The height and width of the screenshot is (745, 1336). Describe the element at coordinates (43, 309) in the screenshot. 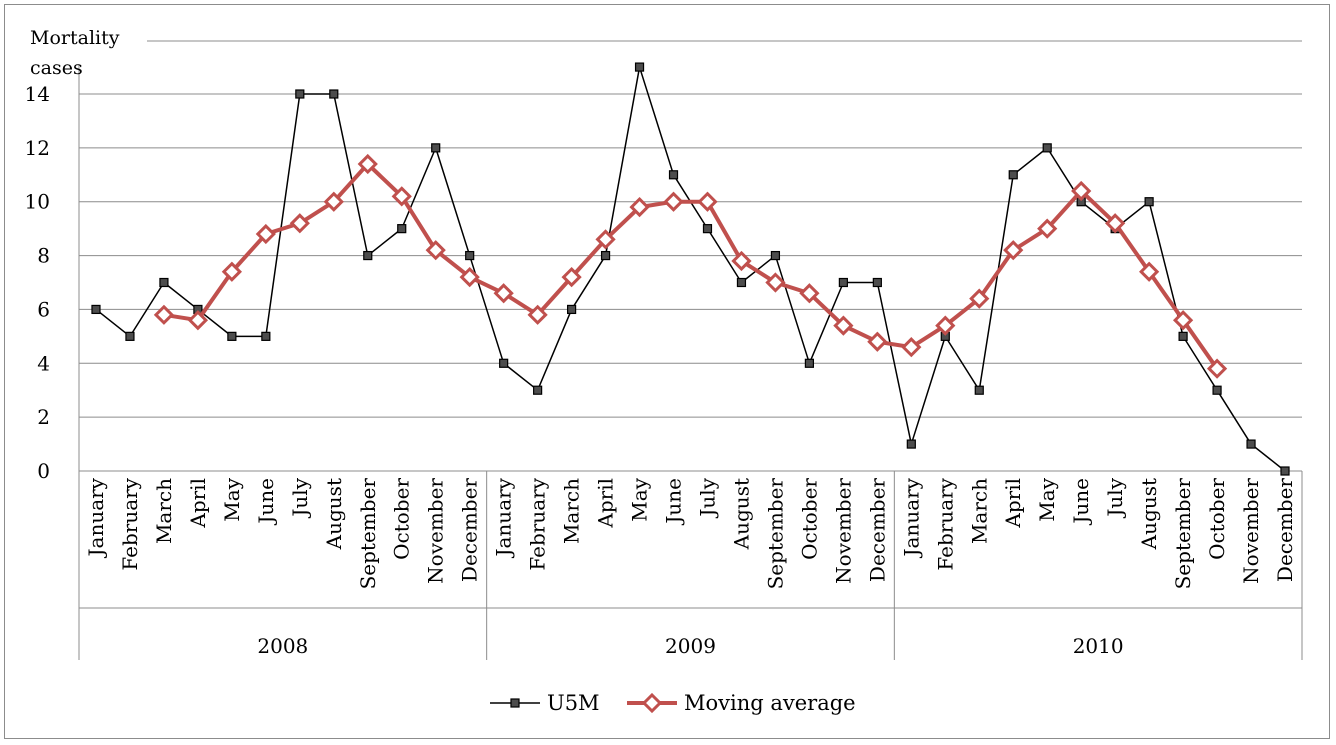

I see `y-tick-label: 6` at that location.